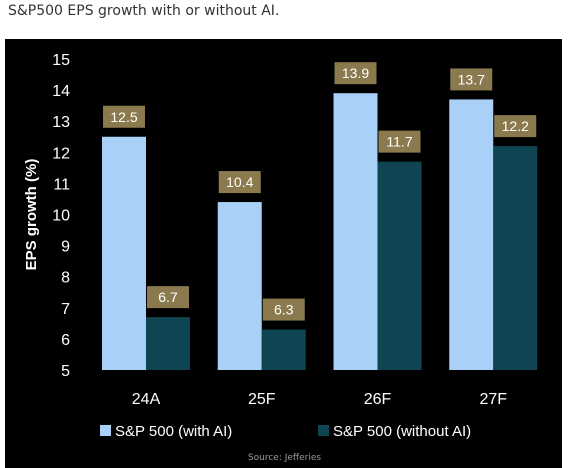 Image resolution: width=569 pixels, height=468 pixels. I want to click on legend-swatch-with-ai, so click(105, 430).